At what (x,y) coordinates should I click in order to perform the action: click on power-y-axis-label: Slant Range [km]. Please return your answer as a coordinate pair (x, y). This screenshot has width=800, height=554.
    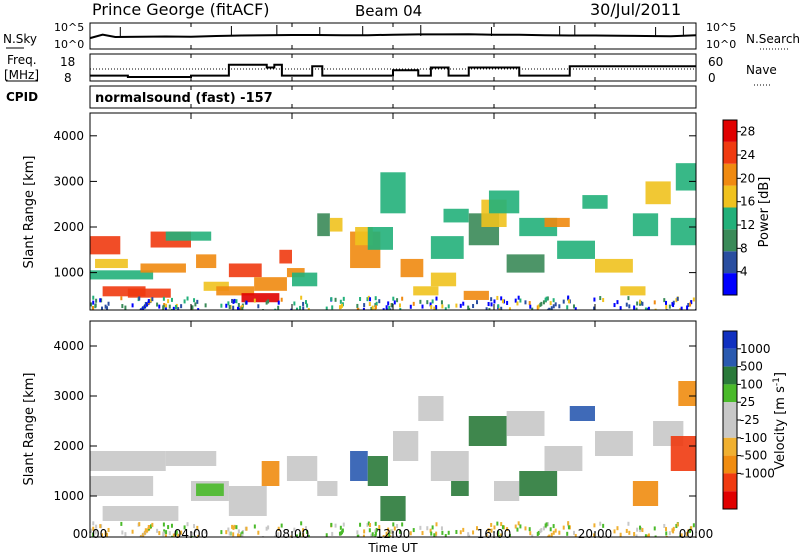
    Looking at the image, I should click on (29, 212).